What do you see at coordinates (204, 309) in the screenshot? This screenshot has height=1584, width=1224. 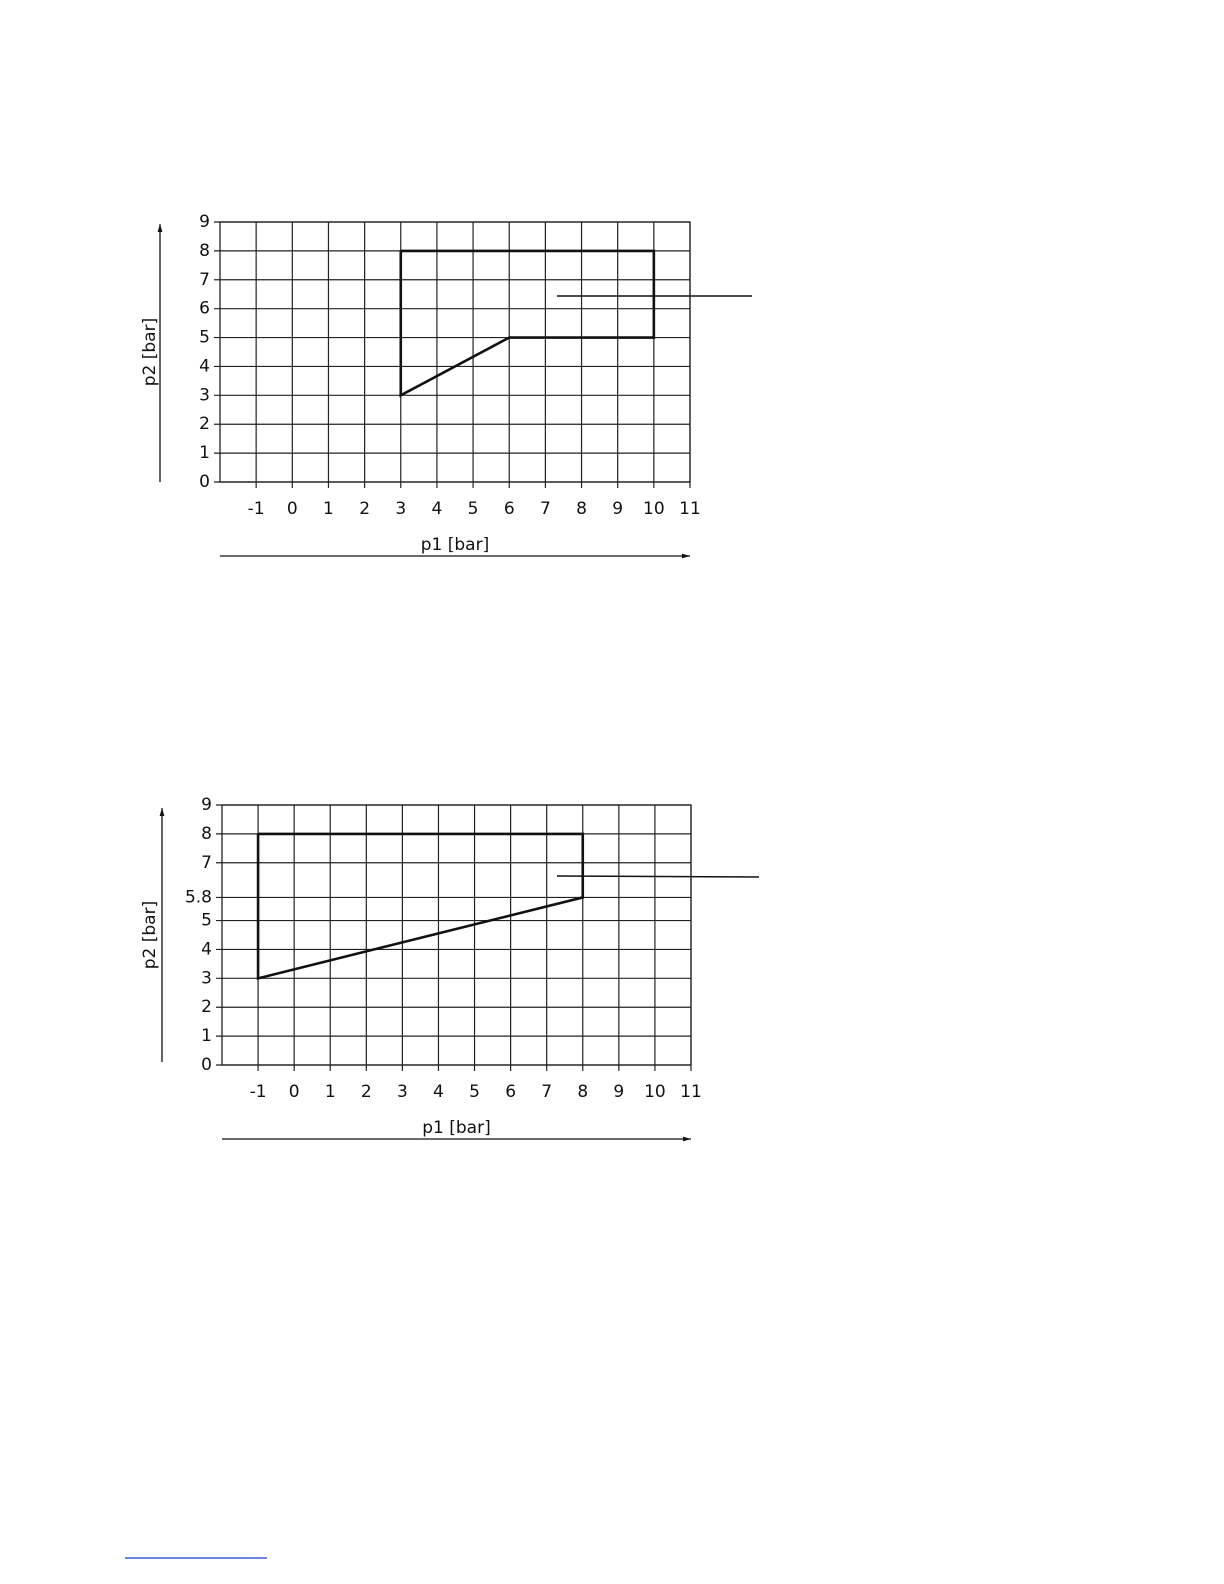 I see `y-tick-label: 6` at bounding box center [204, 309].